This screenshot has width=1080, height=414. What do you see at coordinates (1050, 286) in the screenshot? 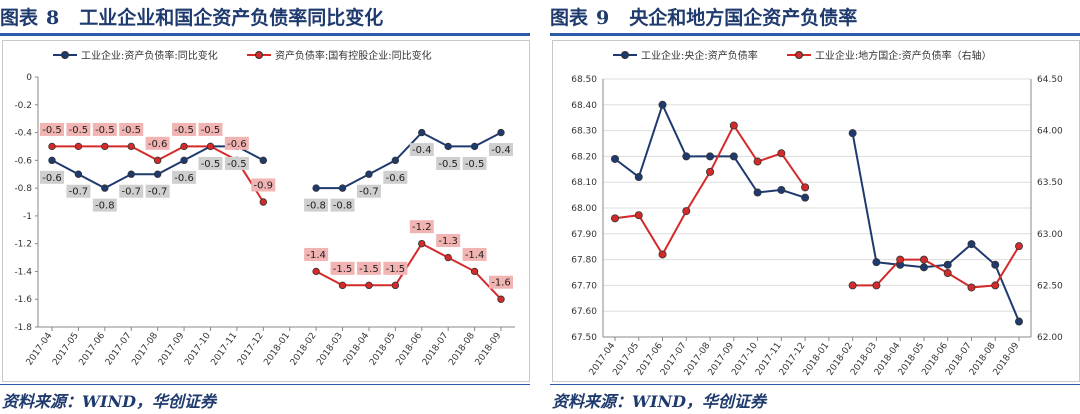
I see `y-right-tick-label: 62.50` at bounding box center [1050, 286].